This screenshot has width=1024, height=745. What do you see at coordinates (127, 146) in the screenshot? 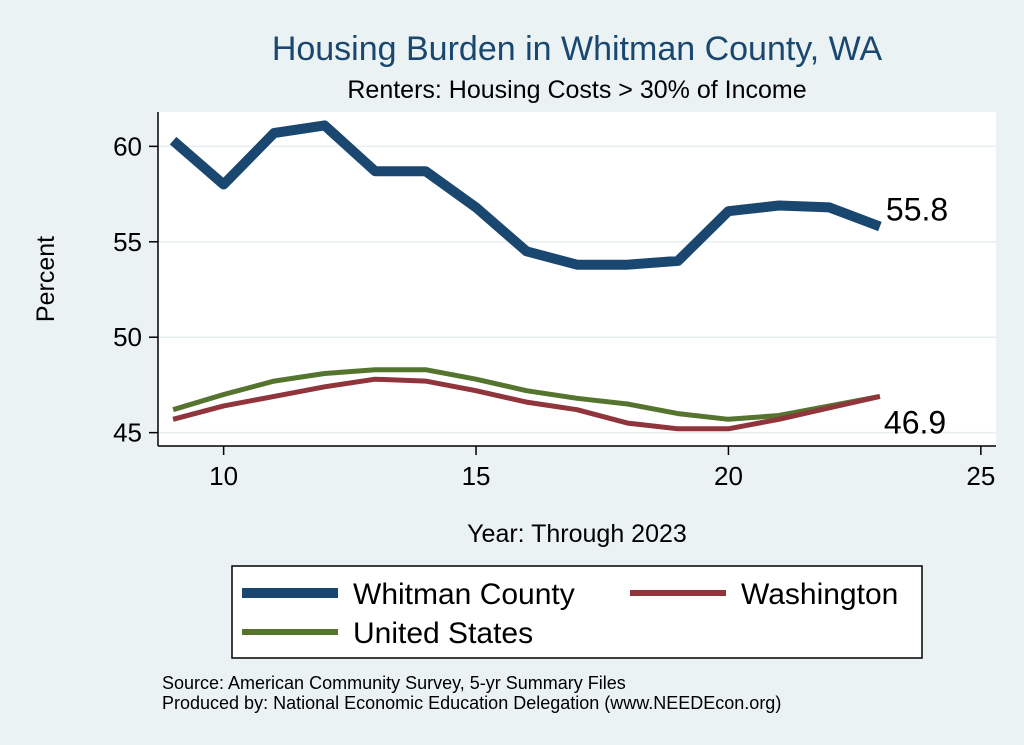
I see `y-tick-label-60: 60` at bounding box center [127, 146].